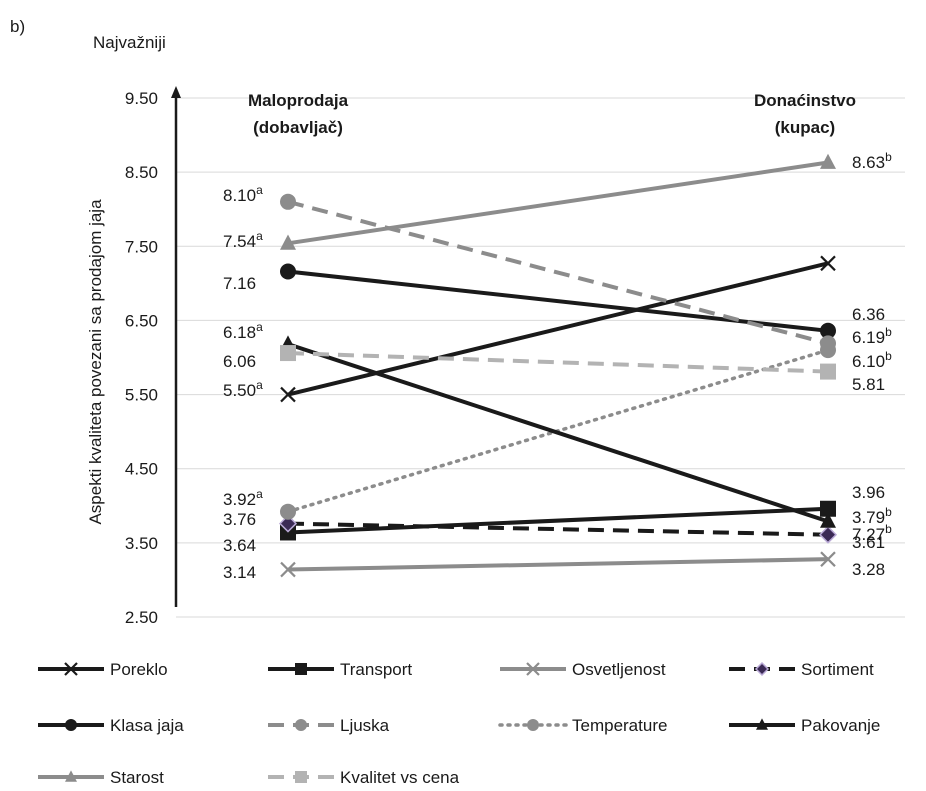  What do you see at coordinates (239, 283) in the screenshot?
I see `data-label-4-0: 7.16` at bounding box center [239, 283].